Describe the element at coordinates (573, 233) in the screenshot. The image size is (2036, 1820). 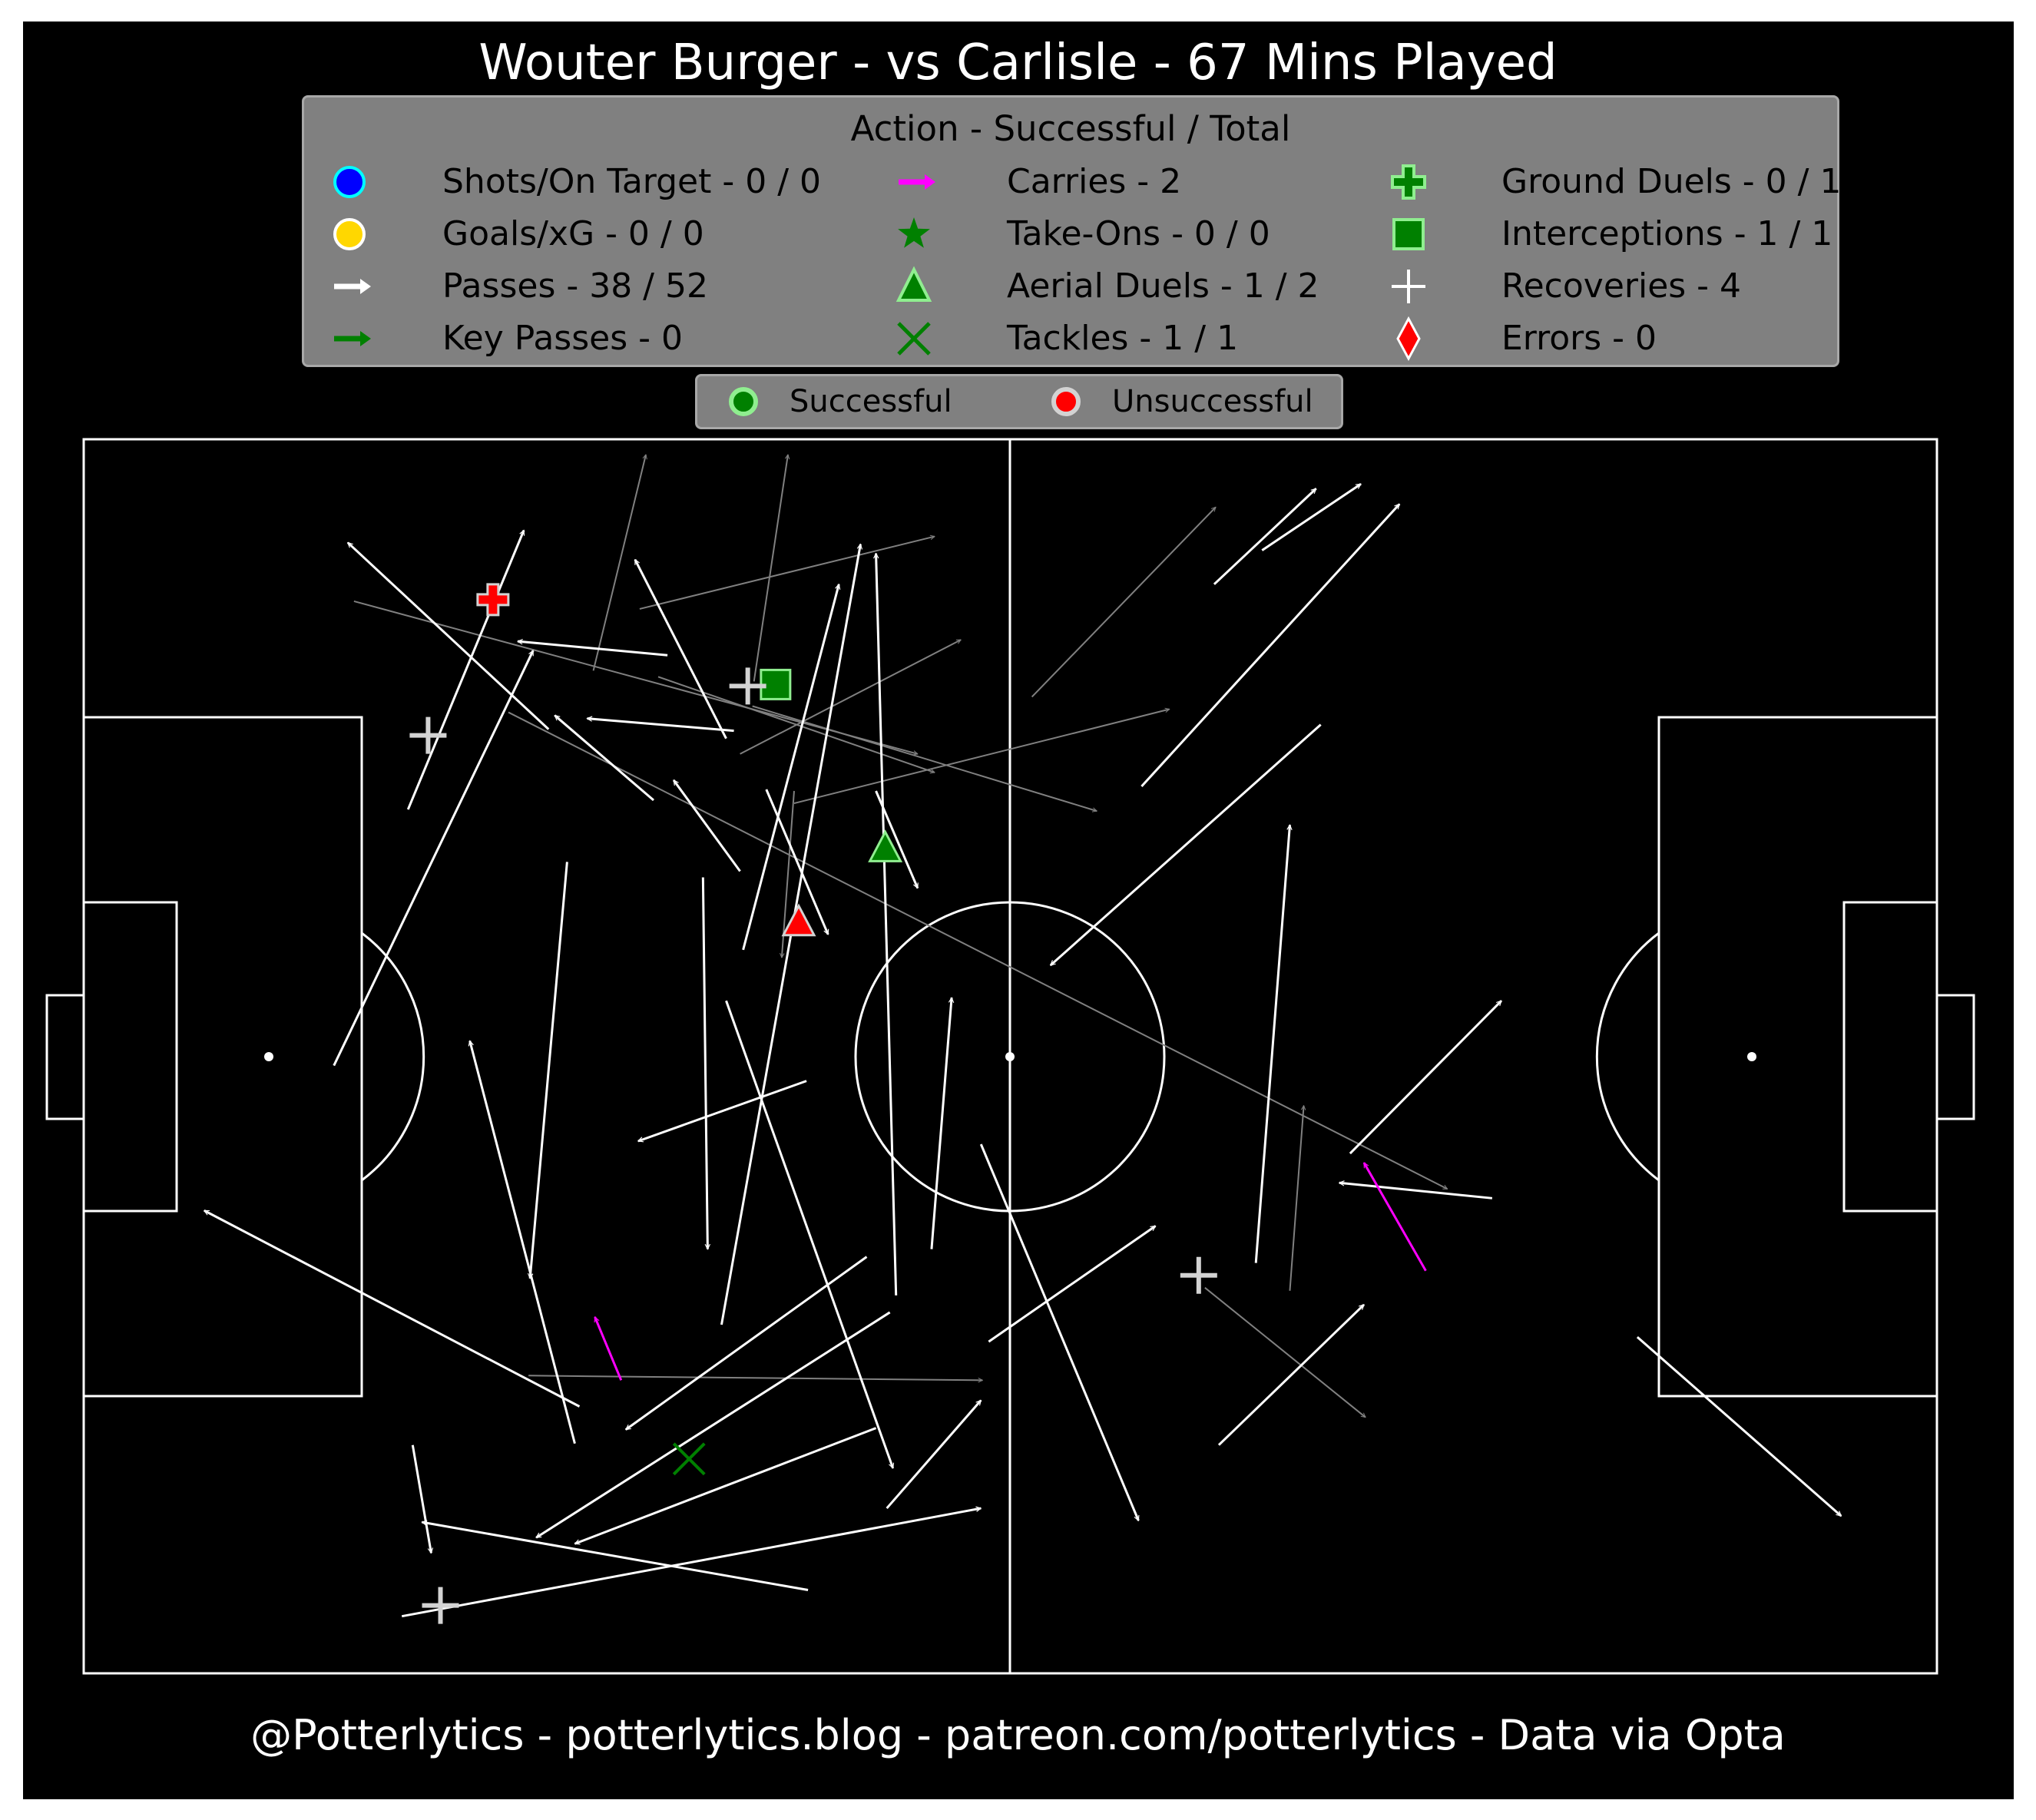
I see `legend-label-goals: Goals/xG - 0 / 0` at that location.